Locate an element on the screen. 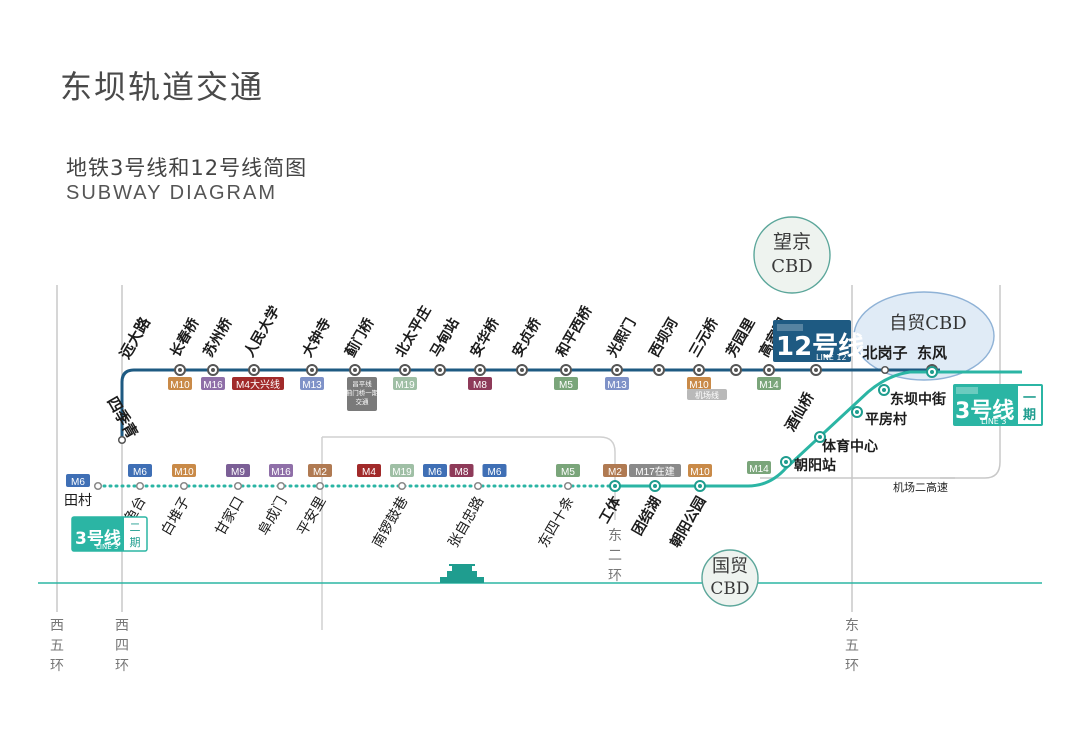 The height and width of the screenshot is (729, 1080). line3-transfer-6-0: M4 is located at coordinates (369, 471).